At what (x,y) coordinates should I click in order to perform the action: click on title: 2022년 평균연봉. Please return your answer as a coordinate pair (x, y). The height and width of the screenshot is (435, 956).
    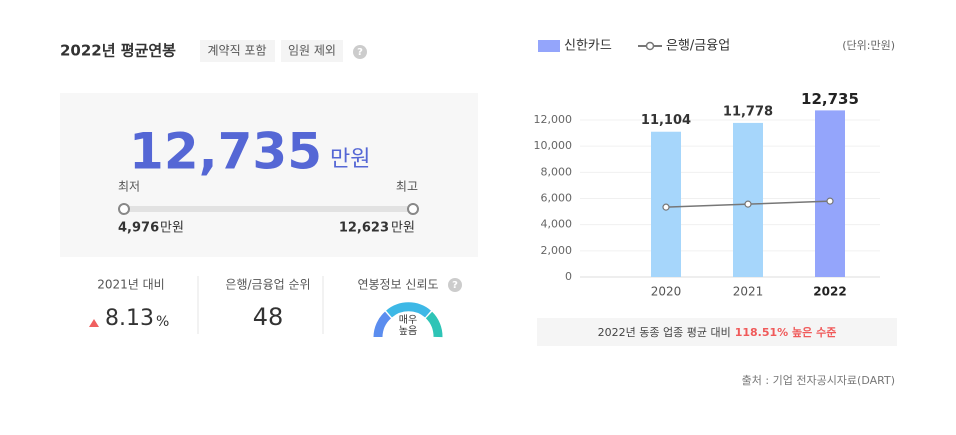
    Looking at the image, I should click on (118, 51).